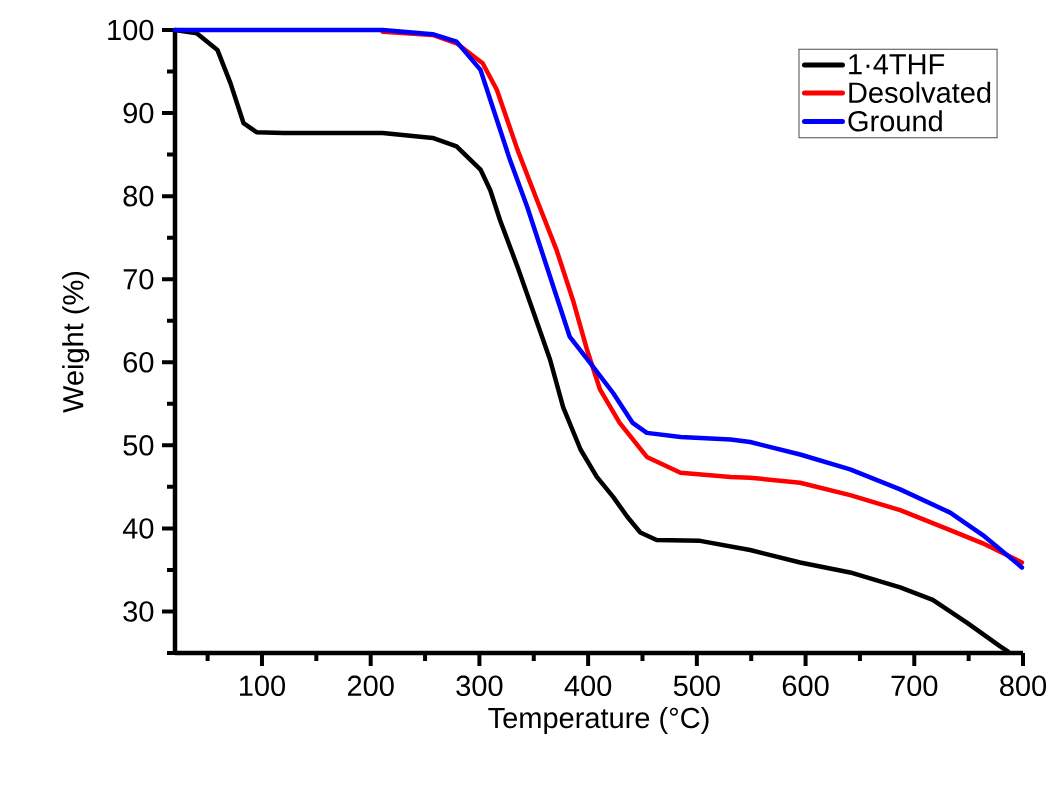  I want to click on y-tick-label: 70, so click(138, 279).